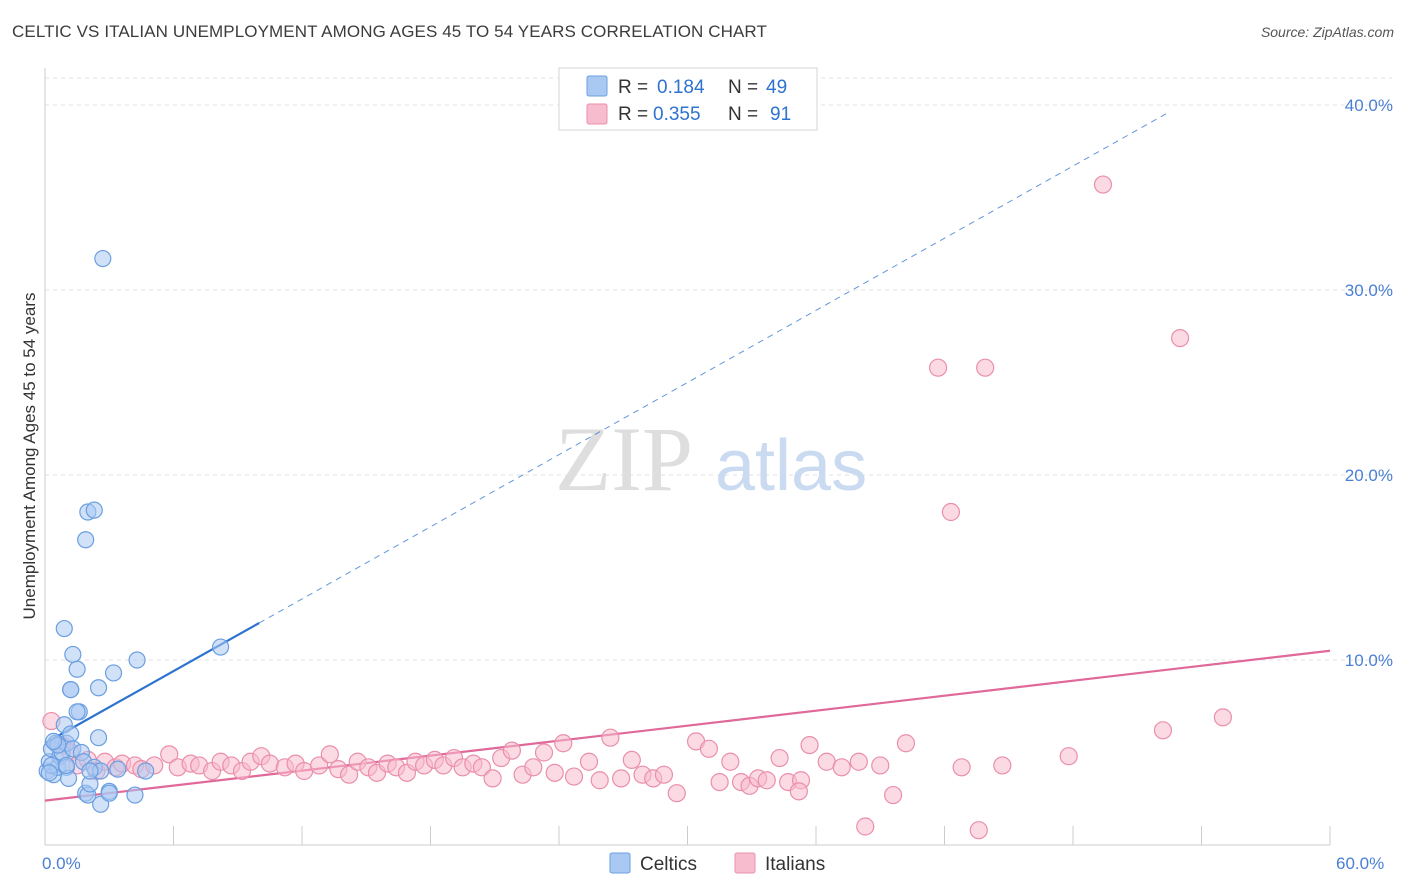 This screenshot has height=892, width=1406. What do you see at coordinates (597, 114) in the screenshot?
I see `legend-swatch-italian` at bounding box center [597, 114].